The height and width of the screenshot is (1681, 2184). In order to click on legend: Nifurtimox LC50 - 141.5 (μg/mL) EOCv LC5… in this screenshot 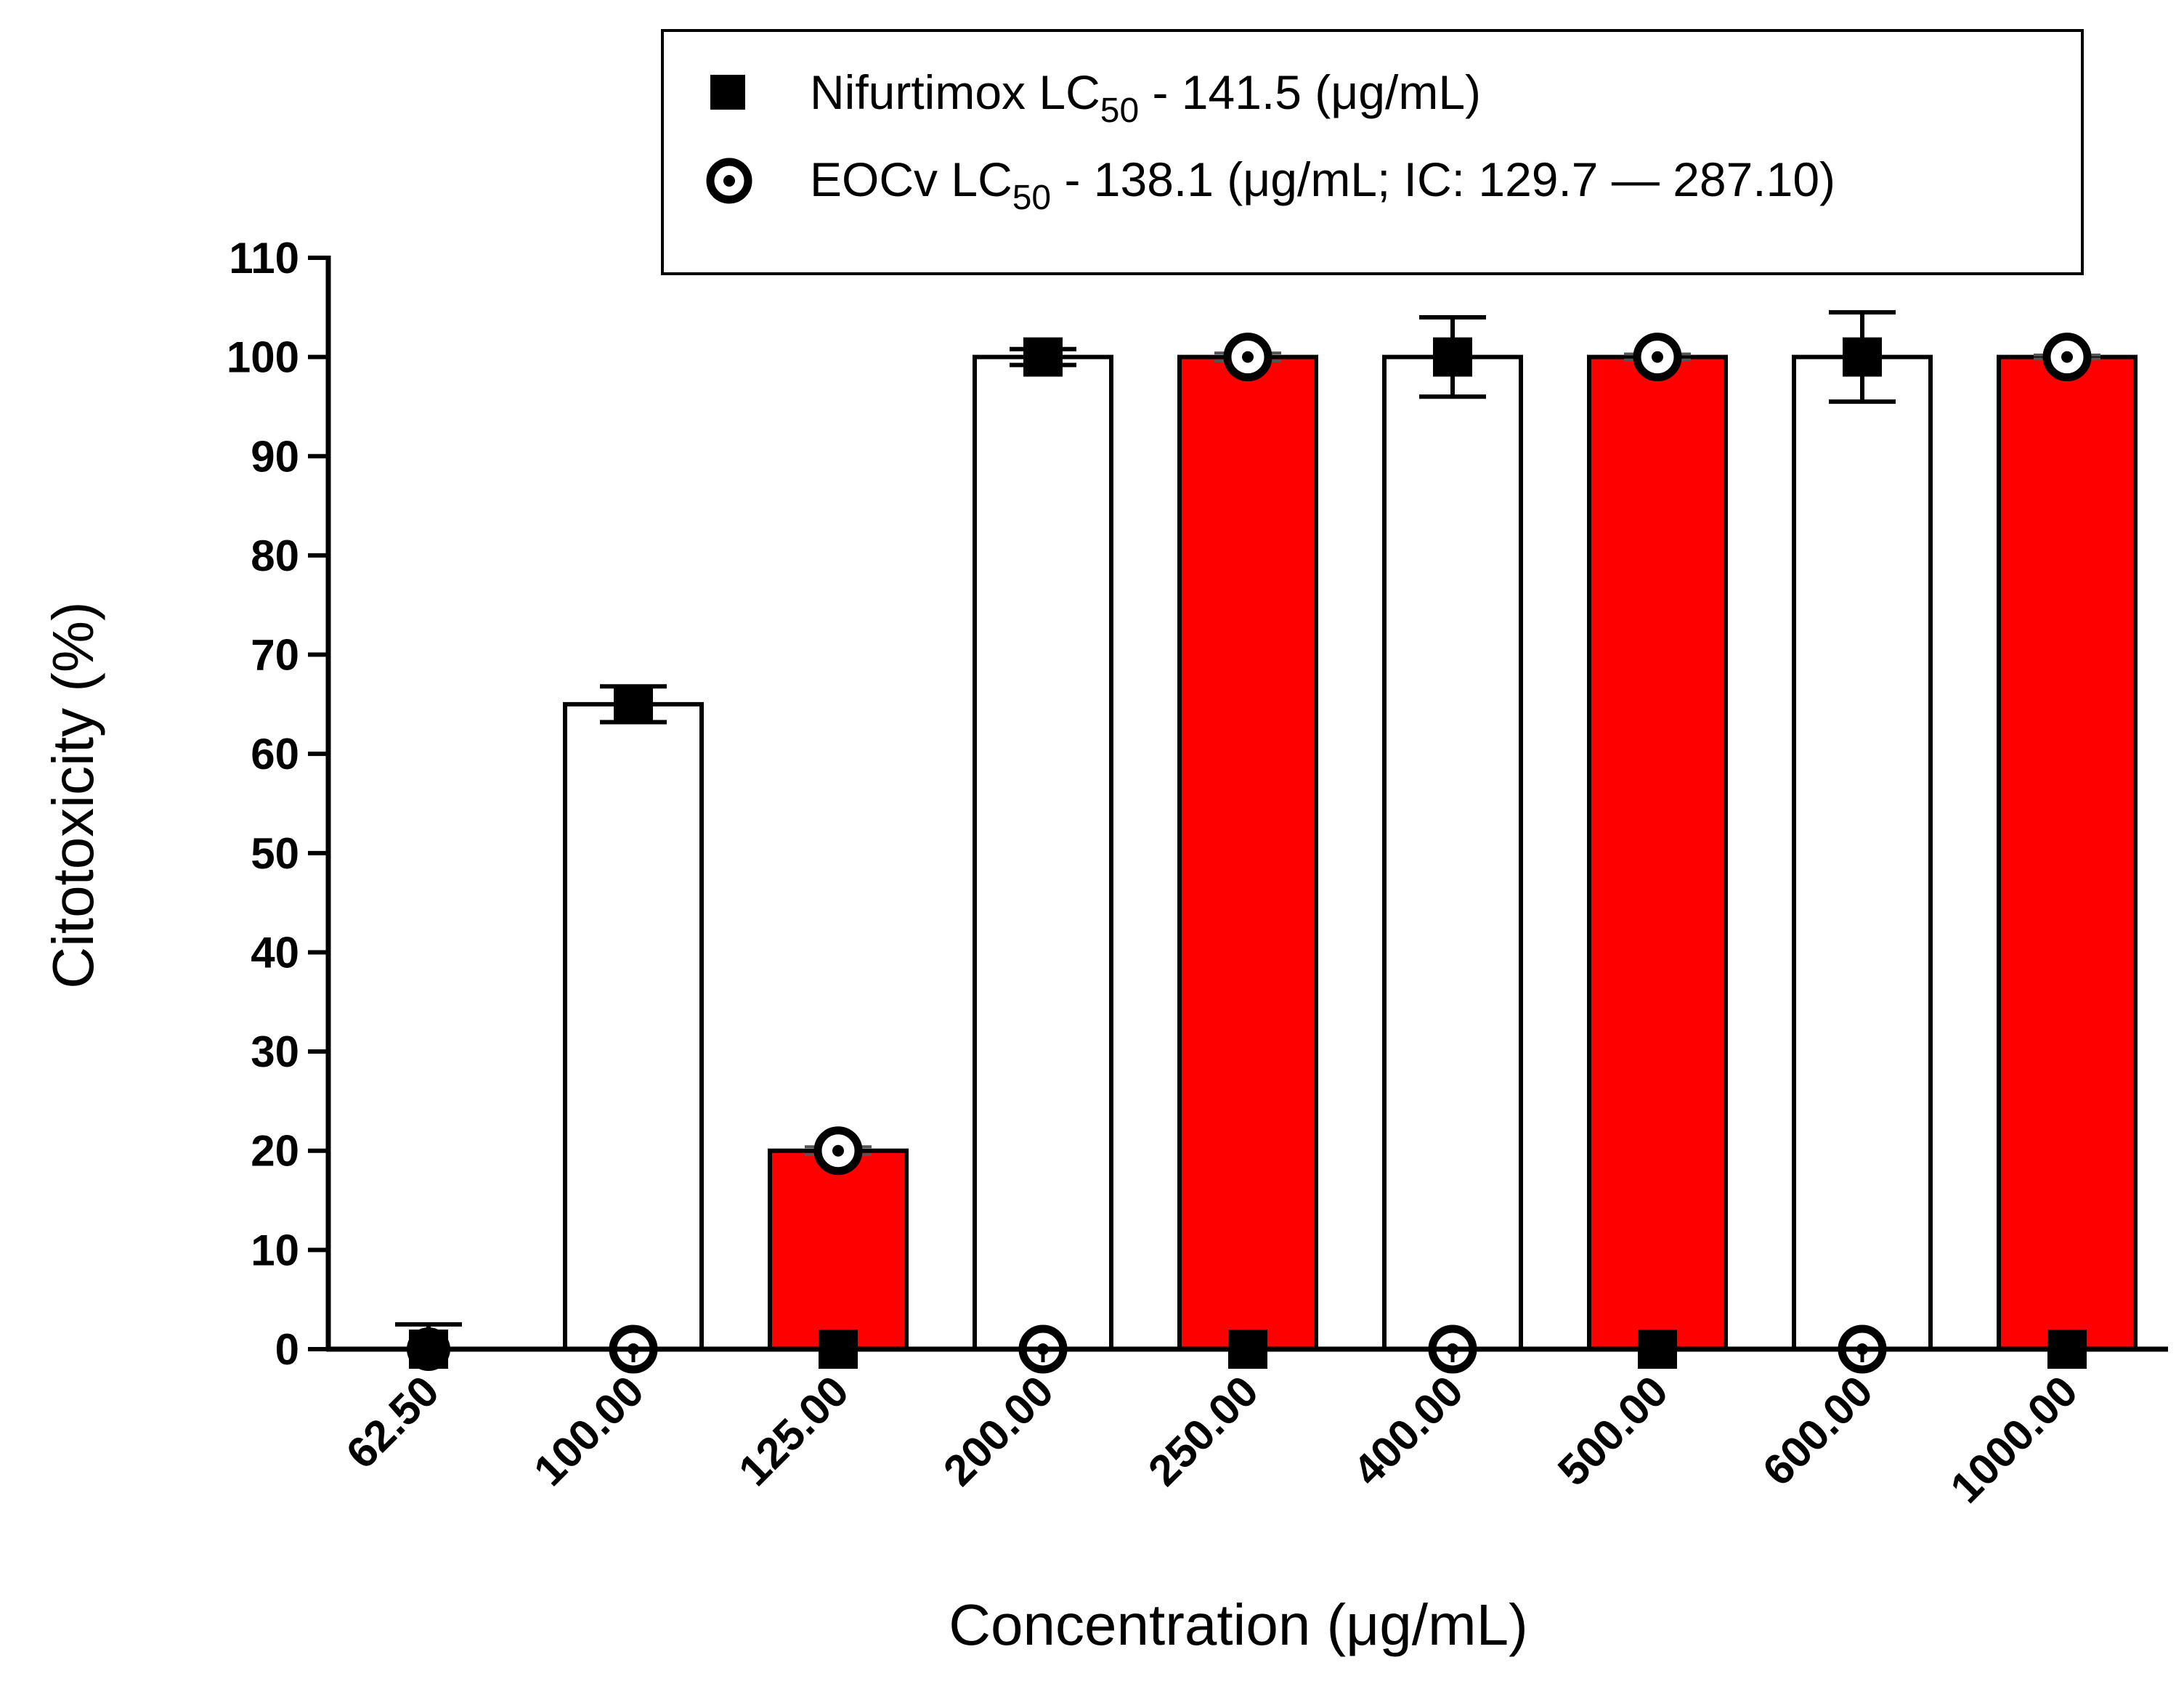, I will do `click(1373, 152)`.